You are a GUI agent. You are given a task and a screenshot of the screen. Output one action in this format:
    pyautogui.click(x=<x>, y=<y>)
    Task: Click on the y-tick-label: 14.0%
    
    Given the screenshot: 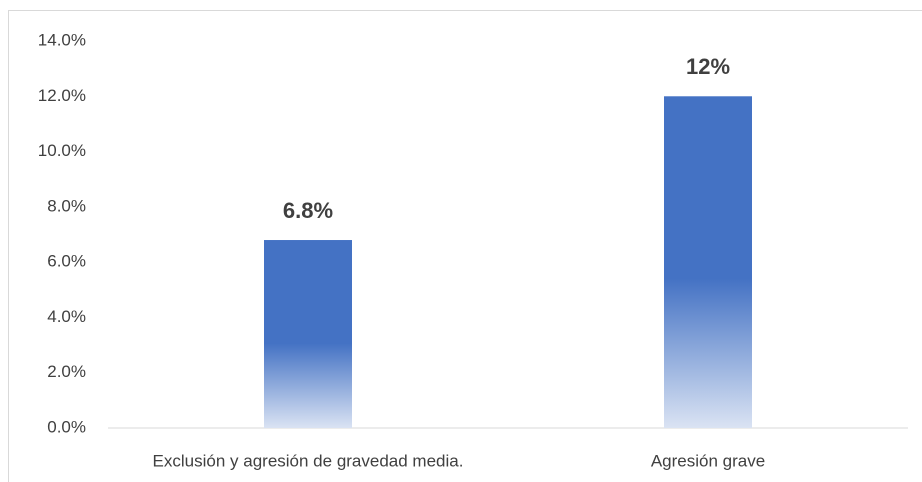 What is the action you would take?
    pyautogui.click(x=62, y=39)
    